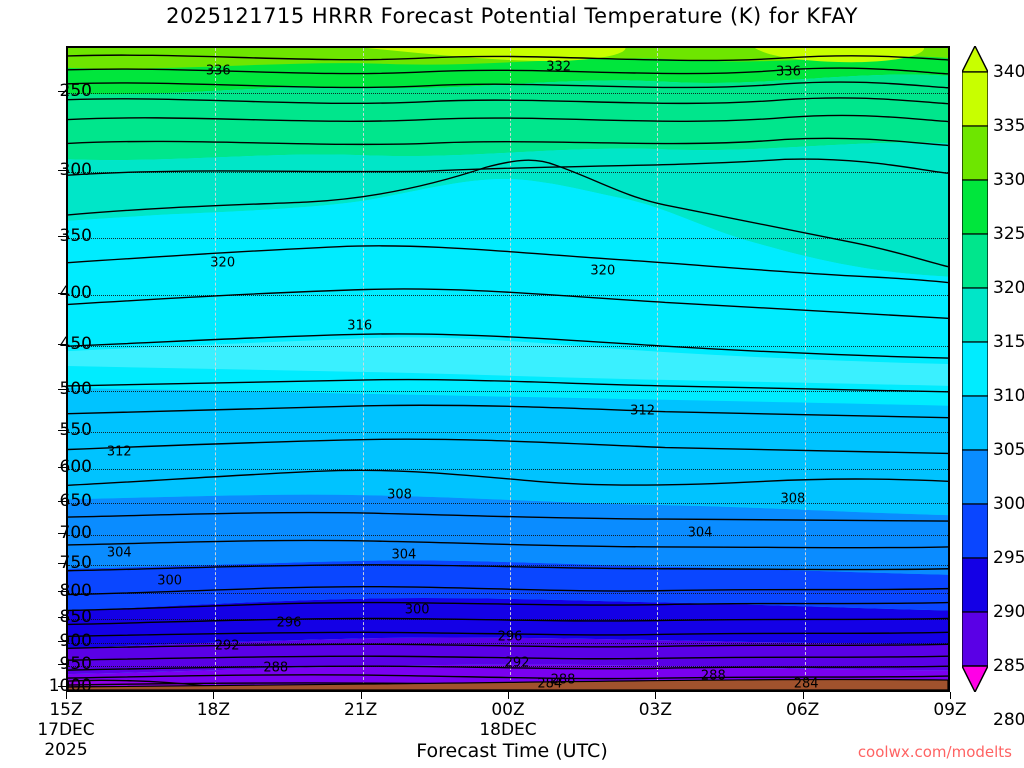  I want to click on y-axis-label: 400, so click(75, 293).